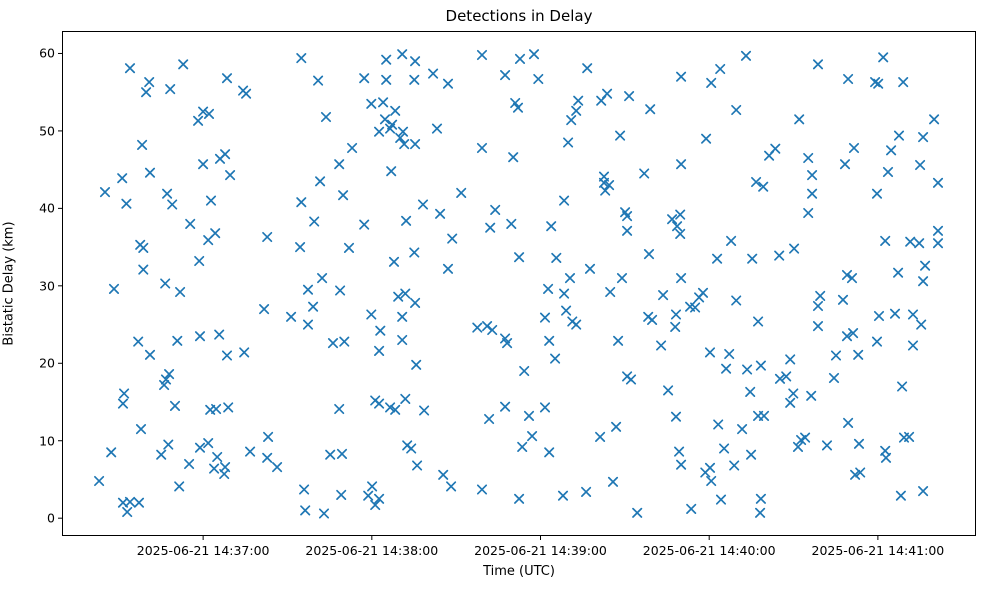 The height and width of the screenshot is (590, 989). What do you see at coordinates (47, 53) in the screenshot?
I see `y-tick-label: 60` at bounding box center [47, 53].